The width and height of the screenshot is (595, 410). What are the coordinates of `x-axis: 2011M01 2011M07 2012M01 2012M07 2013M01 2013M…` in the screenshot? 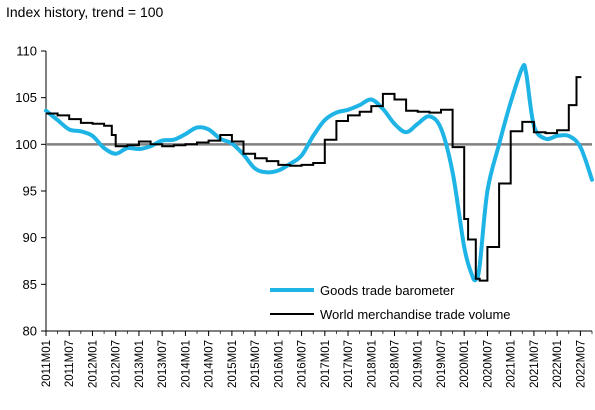 It's located at (317, 359).